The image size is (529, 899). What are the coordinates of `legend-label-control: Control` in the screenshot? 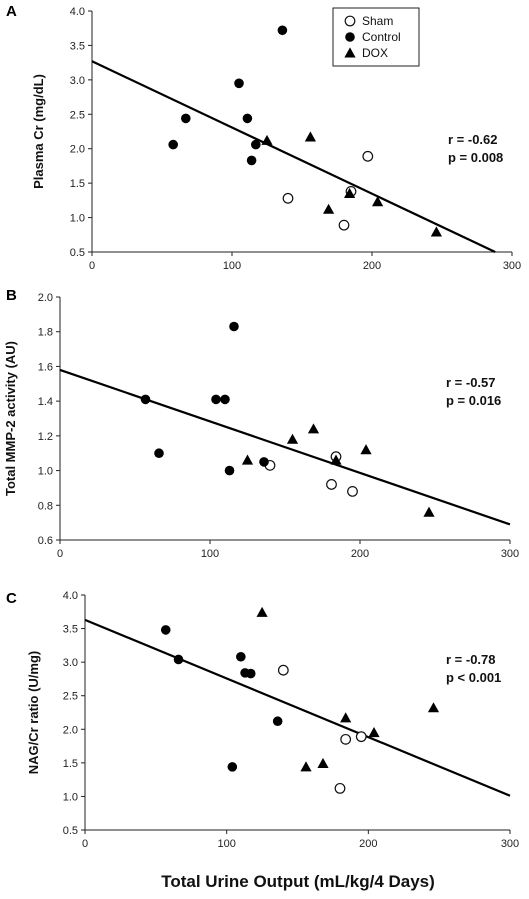 It's located at (381, 37).